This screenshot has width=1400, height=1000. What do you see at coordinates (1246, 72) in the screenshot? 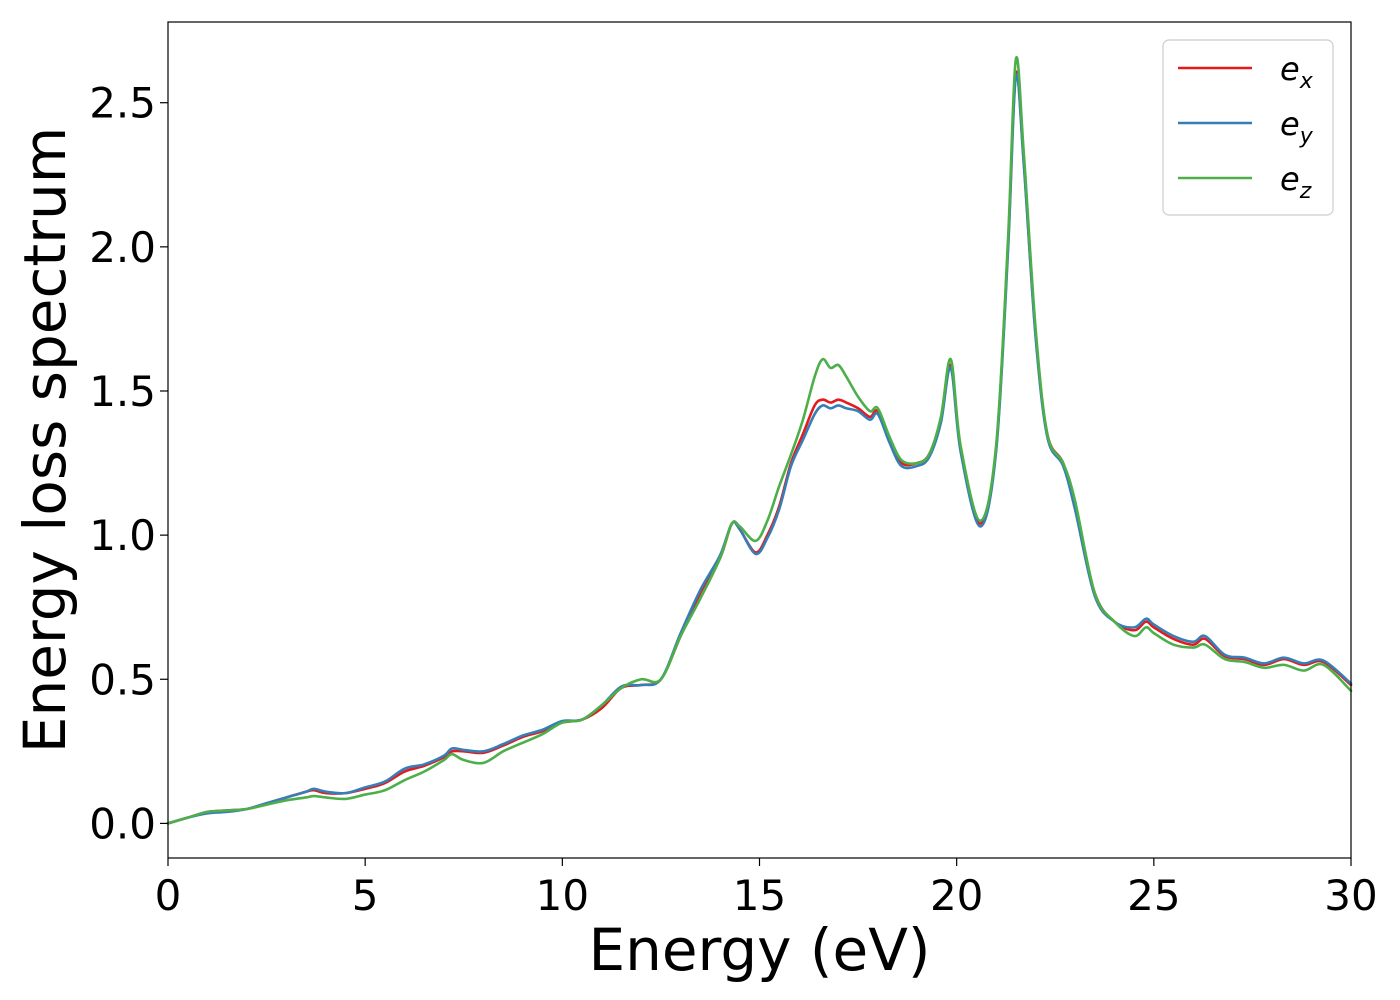
I see `legend-item-e-x: ex` at bounding box center [1246, 72].